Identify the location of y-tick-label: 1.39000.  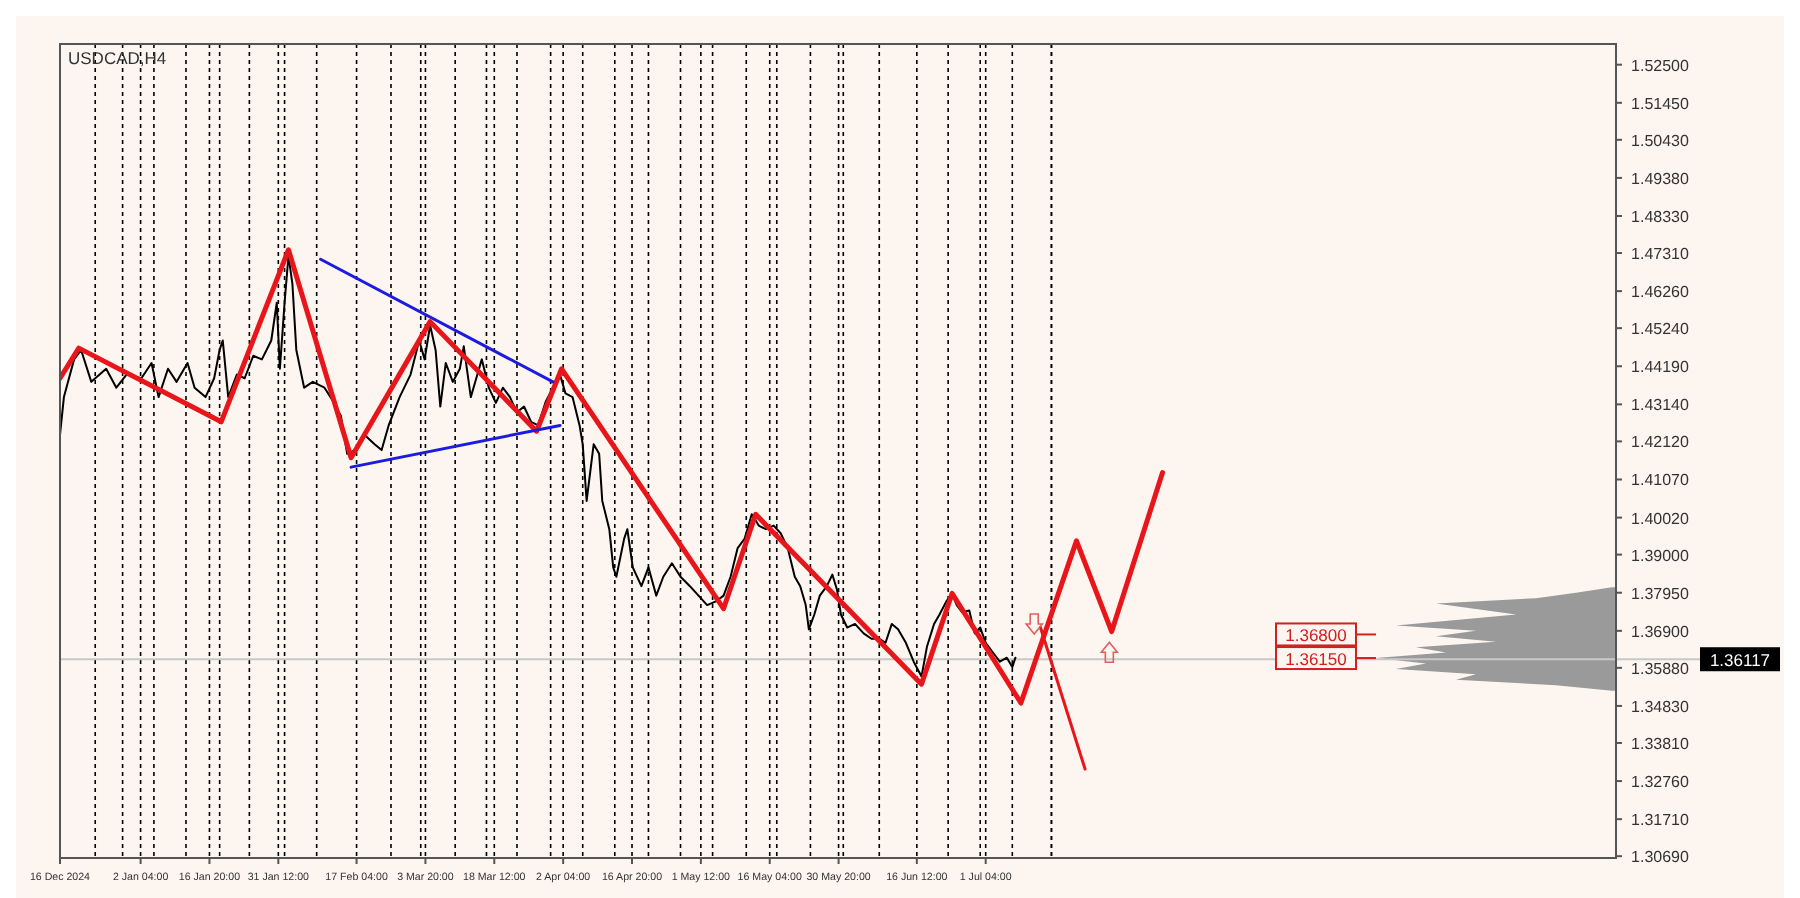
(1661, 555).